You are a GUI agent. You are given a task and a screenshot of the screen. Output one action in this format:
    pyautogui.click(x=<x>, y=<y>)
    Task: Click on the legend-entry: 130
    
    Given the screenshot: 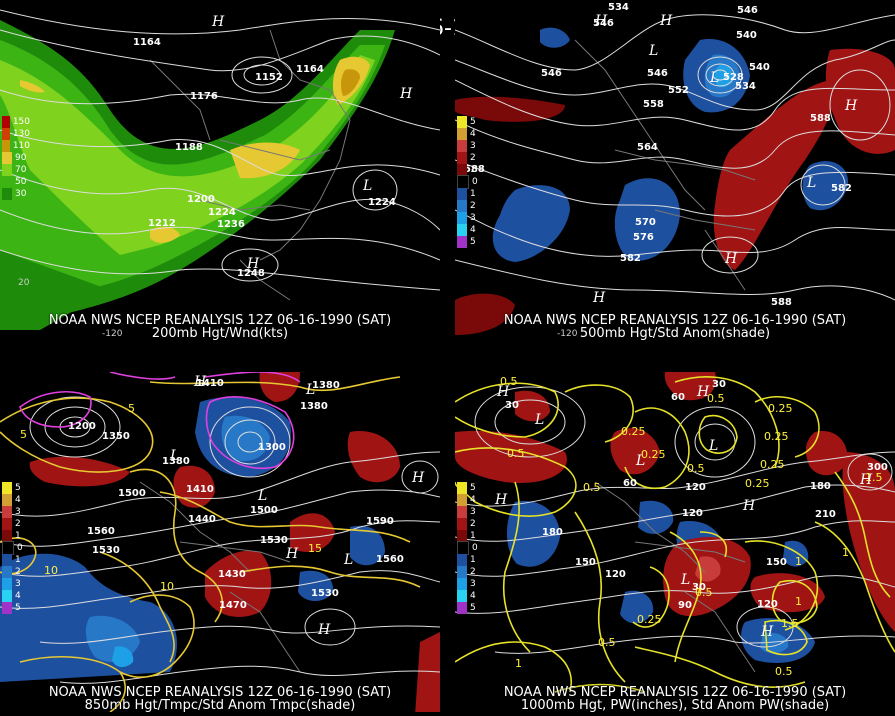 What is the action you would take?
    pyautogui.click(x=16, y=134)
    